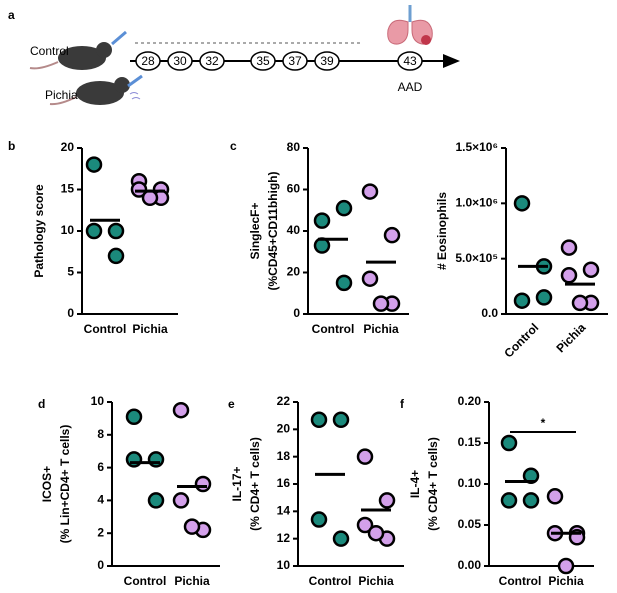 Image resolution: width=617 pixels, height=593 pixels. I want to click on day-label: 37, so click(295, 61).